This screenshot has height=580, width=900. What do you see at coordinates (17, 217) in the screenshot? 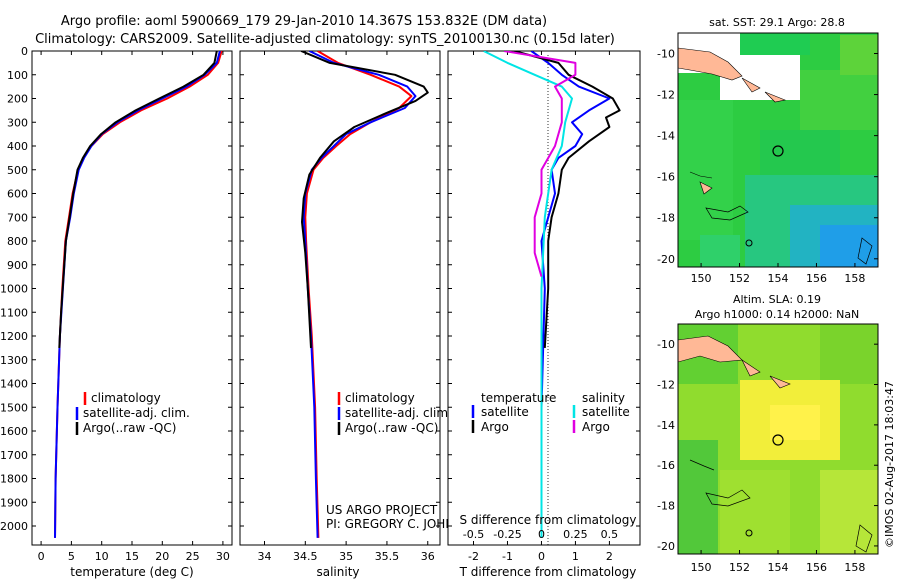
I see `depth-tick-label: 700` at bounding box center [17, 217].